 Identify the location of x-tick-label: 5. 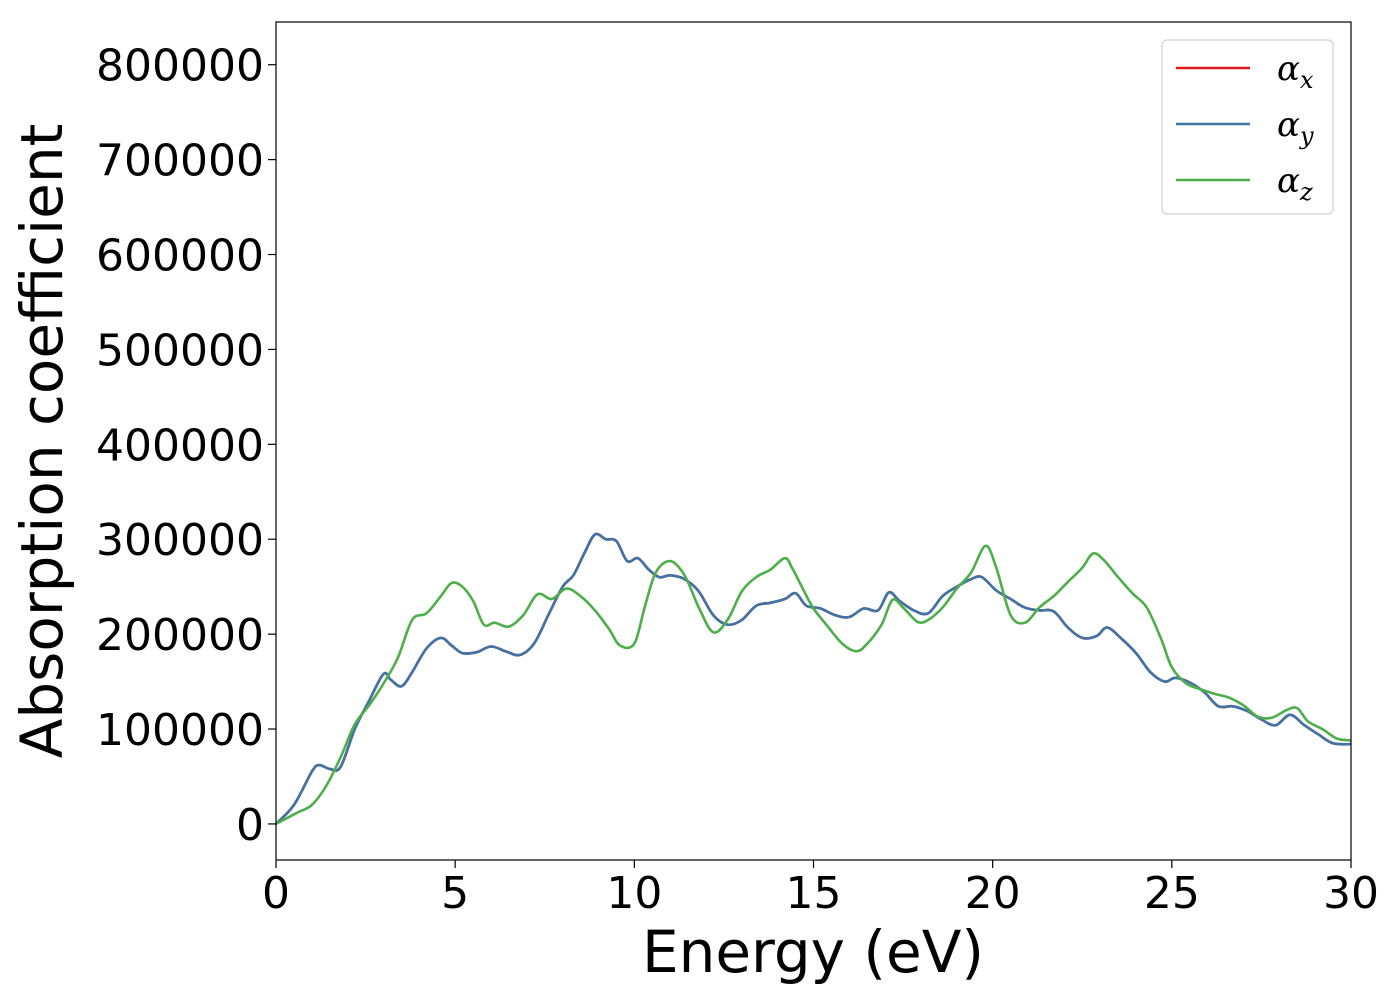
(455, 893).